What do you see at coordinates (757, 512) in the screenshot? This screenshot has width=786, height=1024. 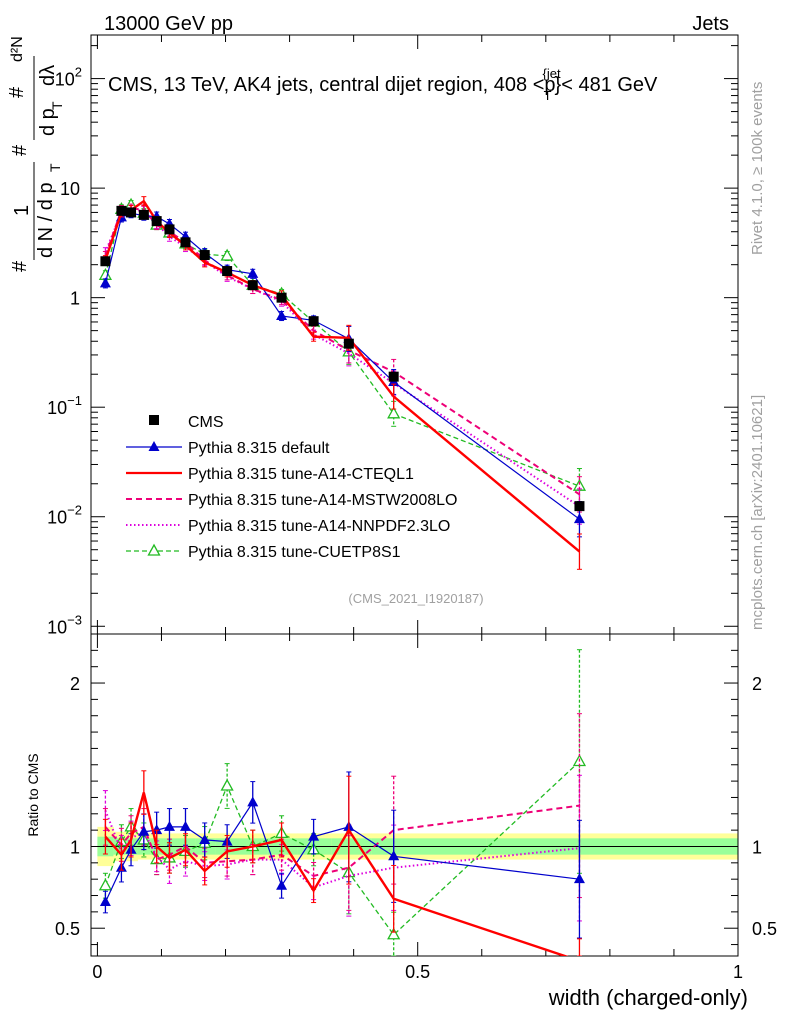 I see `mcplots-text: mcplots.cern.ch [arXiv:2401.10621]` at bounding box center [757, 512].